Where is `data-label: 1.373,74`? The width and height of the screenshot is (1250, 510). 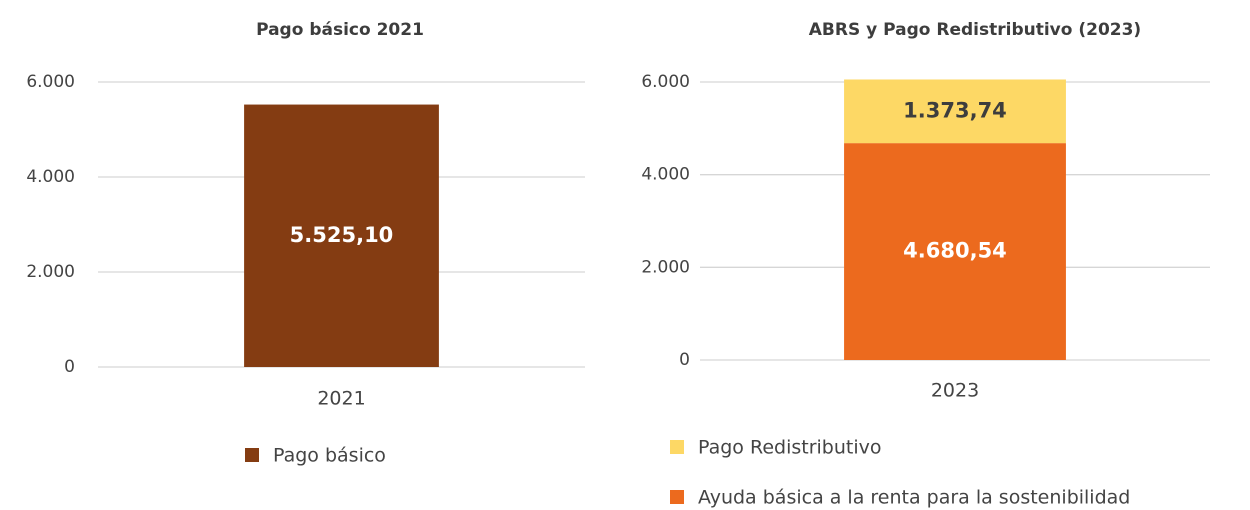
data-label: 1.373,74 is located at coordinates (955, 110).